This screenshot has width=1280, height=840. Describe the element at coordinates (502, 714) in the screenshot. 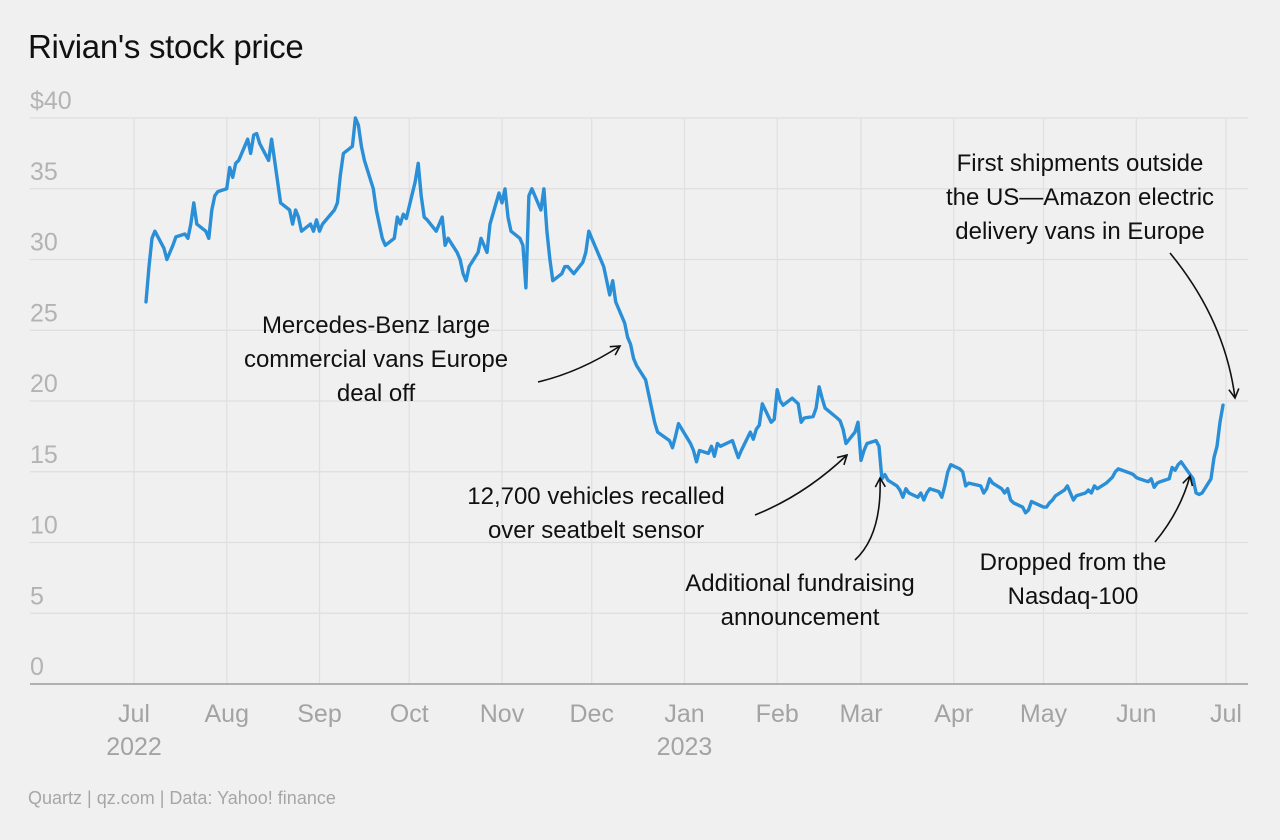

I see `x-tick-label: Nov` at that location.